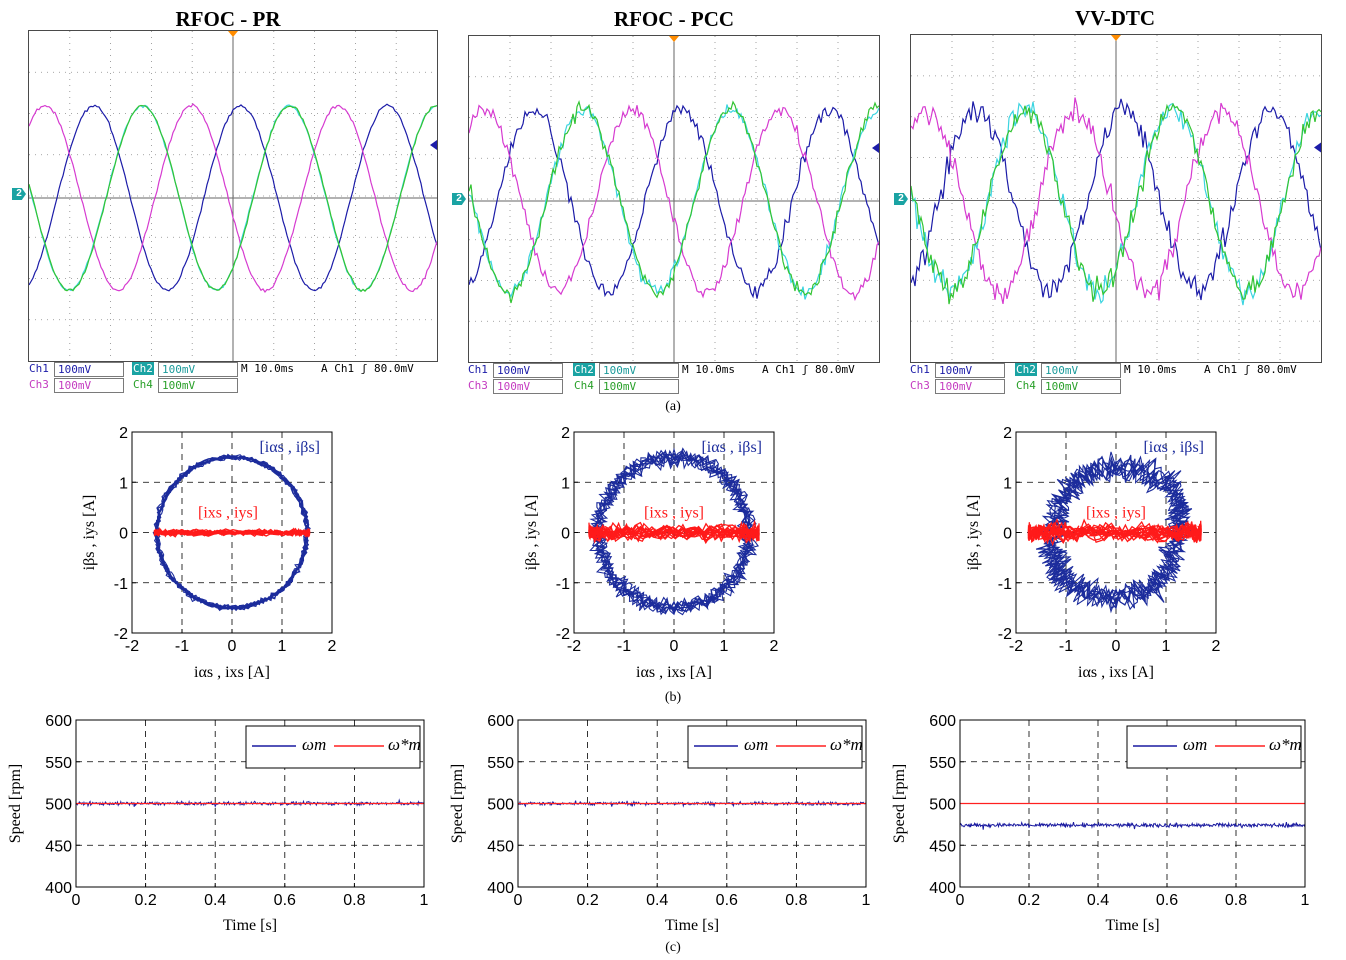 This screenshot has width=1346, height=960. What do you see at coordinates (367, 368) in the screenshot?
I see `trigger-readout: A Ch1 ʃ 80.0mV` at bounding box center [367, 368].